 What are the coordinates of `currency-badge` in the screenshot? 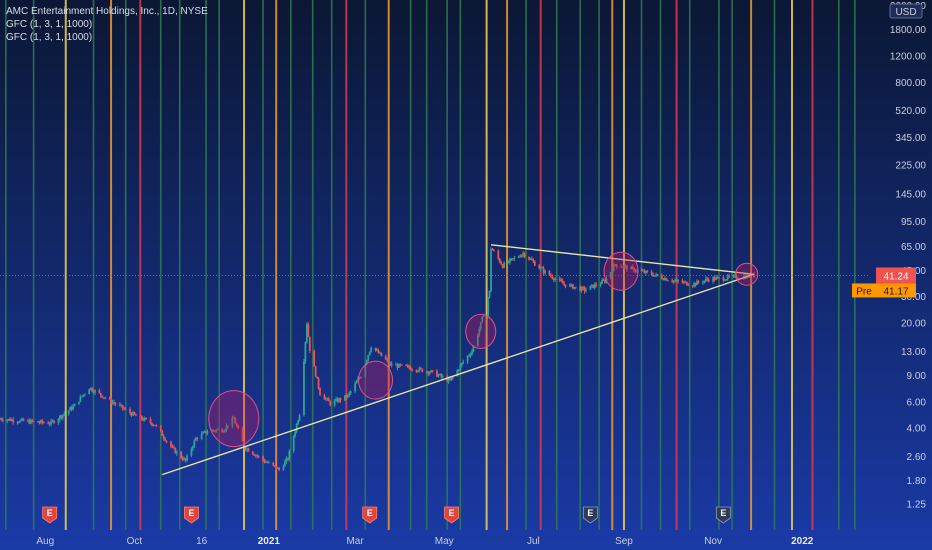 It's located at (906, 11).